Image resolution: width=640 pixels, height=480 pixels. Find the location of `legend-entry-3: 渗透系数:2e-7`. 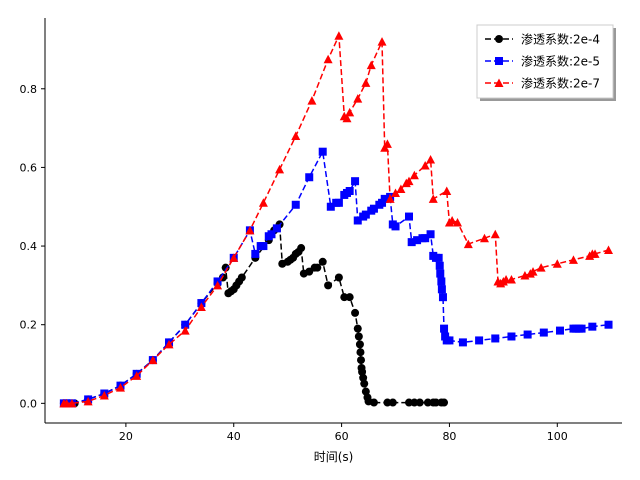

legend-entry-3: 渗透系数:2e-7 is located at coordinates (542, 83).